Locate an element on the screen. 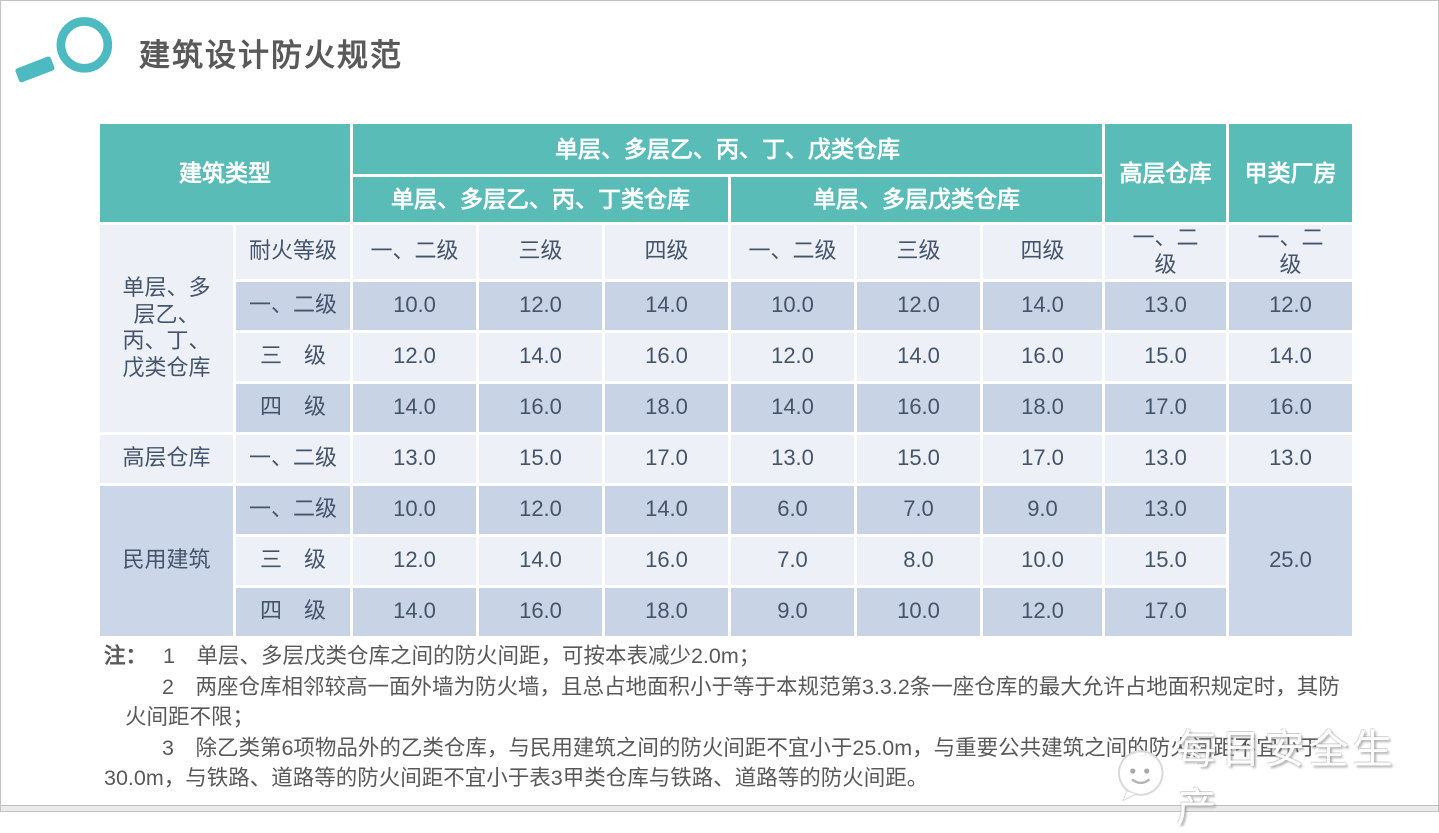 This screenshot has height=833, width=1439. civil-class-a-merged-cell: 25.0 is located at coordinates (1290, 560).